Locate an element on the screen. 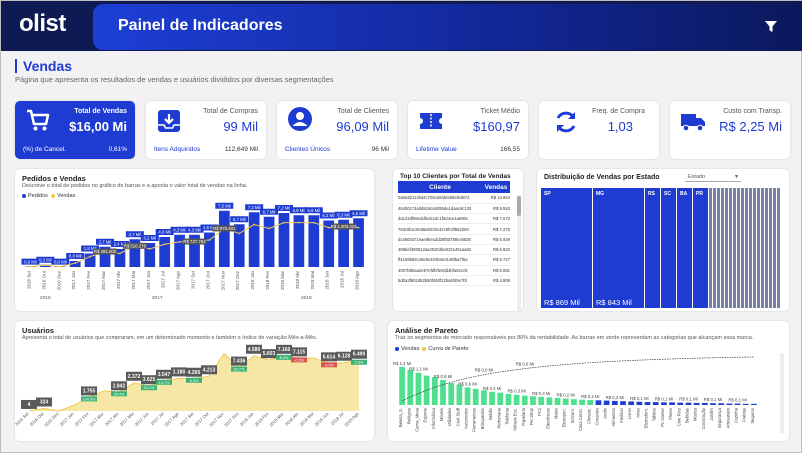 This screenshot has height=453, width=802. estado-select: Estado ▼ is located at coordinates (713, 177).